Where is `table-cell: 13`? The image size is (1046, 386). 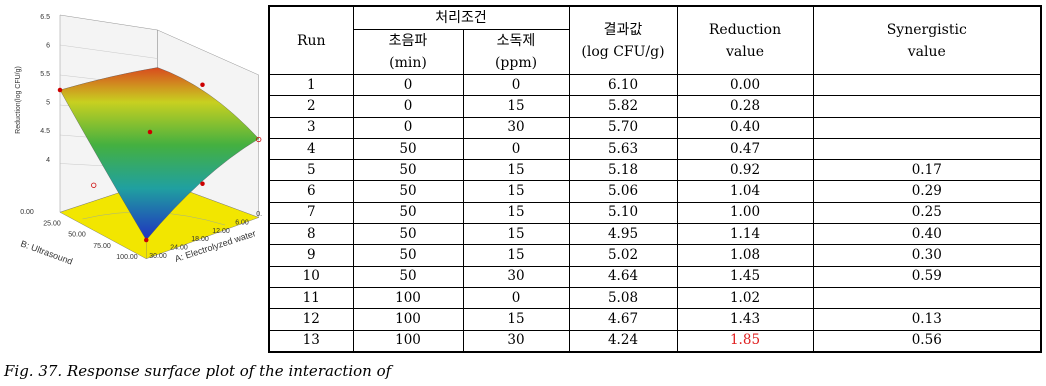
table-cell: 13 is located at coordinates (311, 341).